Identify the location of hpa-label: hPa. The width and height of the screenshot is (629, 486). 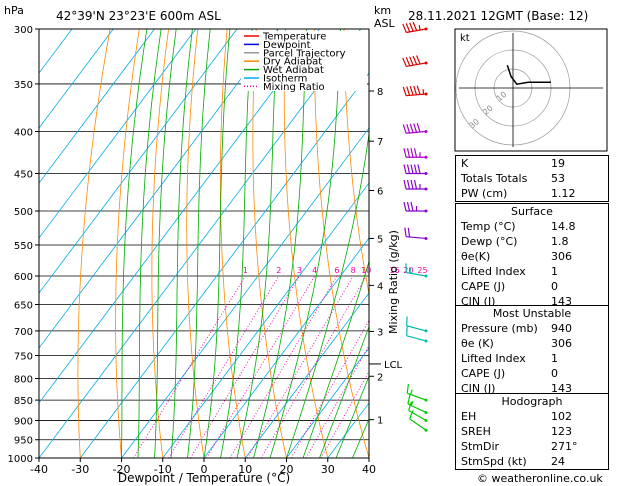
(14, 10).